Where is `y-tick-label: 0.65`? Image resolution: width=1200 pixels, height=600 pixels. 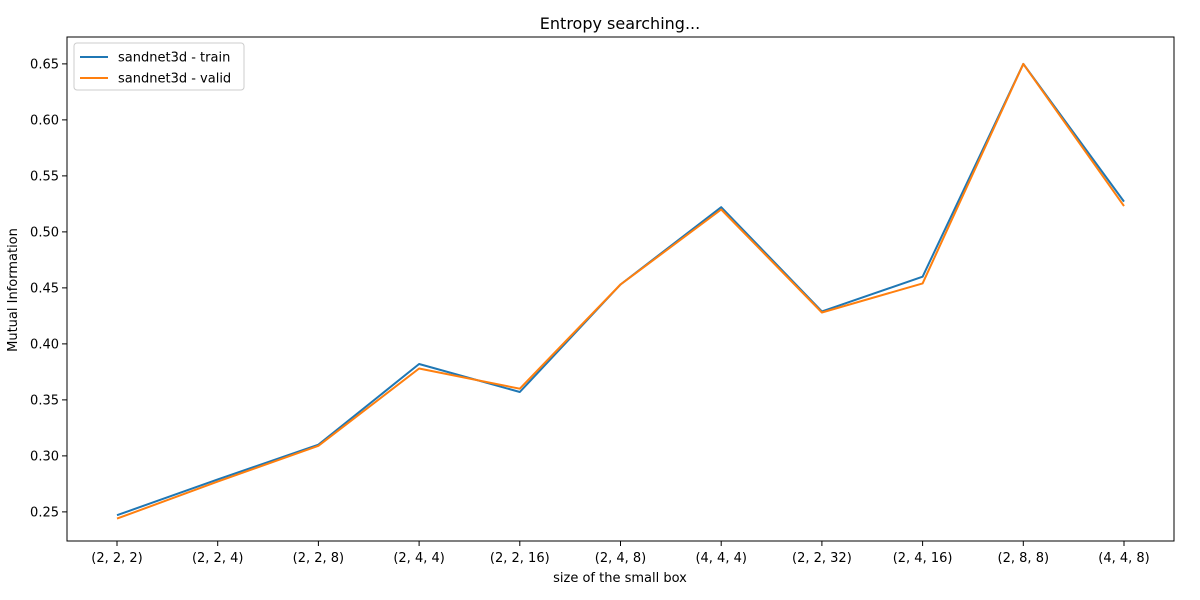 y-tick-label: 0.65 is located at coordinates (44, 64).